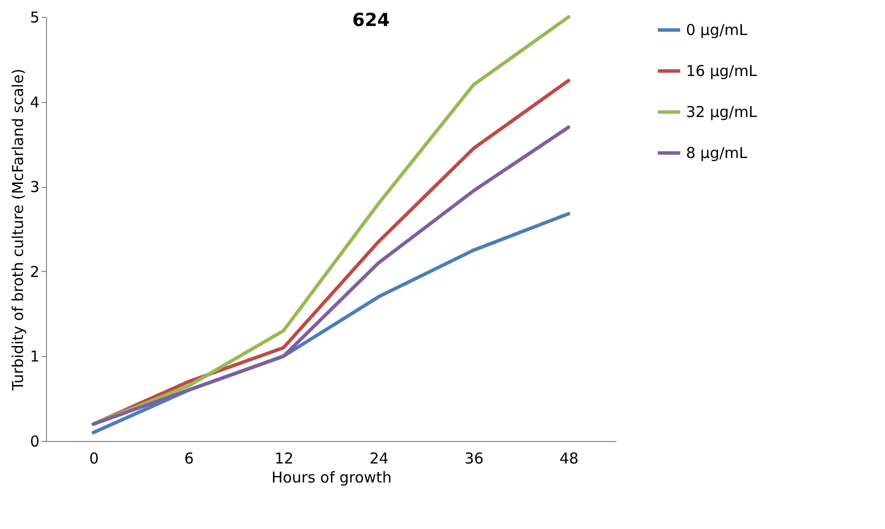  I want to click on y-tick-label: 1, so click(35, 357).